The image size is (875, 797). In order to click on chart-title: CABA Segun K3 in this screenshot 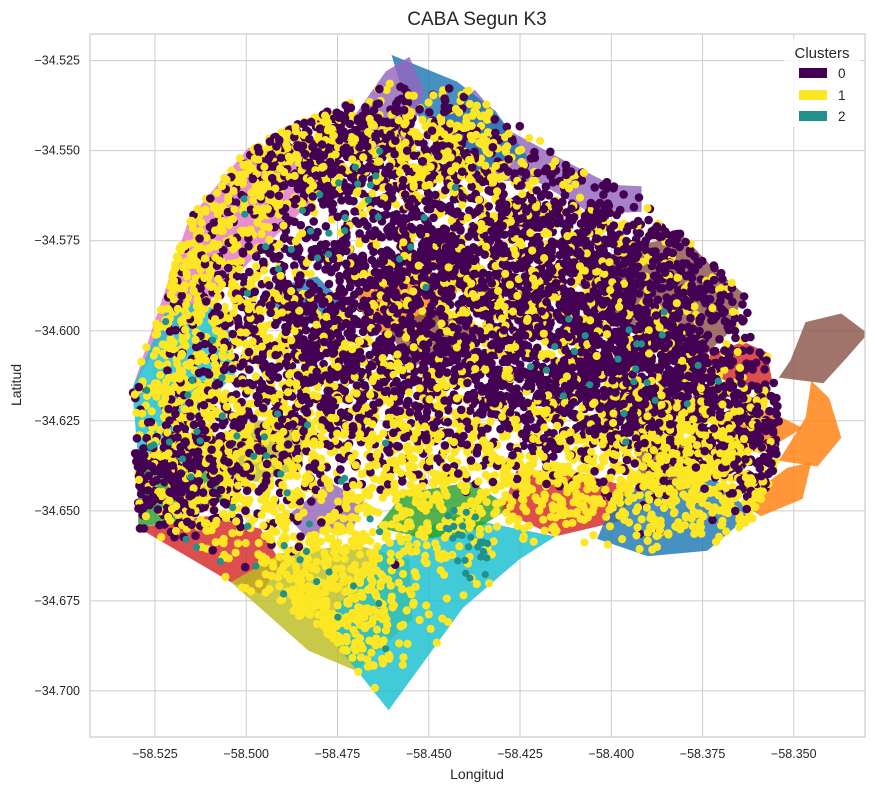, I will do `click(476, 19)`.